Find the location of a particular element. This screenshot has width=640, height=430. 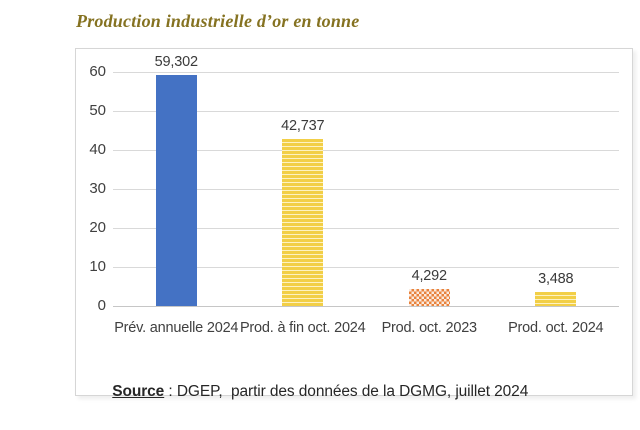

y-tick-label: 0 is located at coordinates (101, 305).